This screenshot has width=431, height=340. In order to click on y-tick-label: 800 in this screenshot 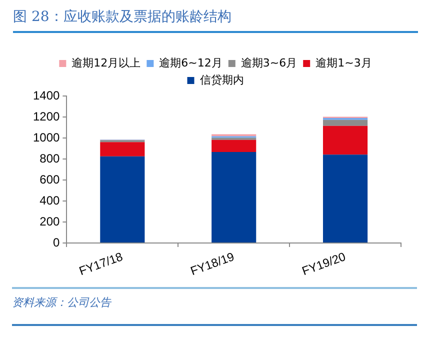, I will do `click(50, 158)`.